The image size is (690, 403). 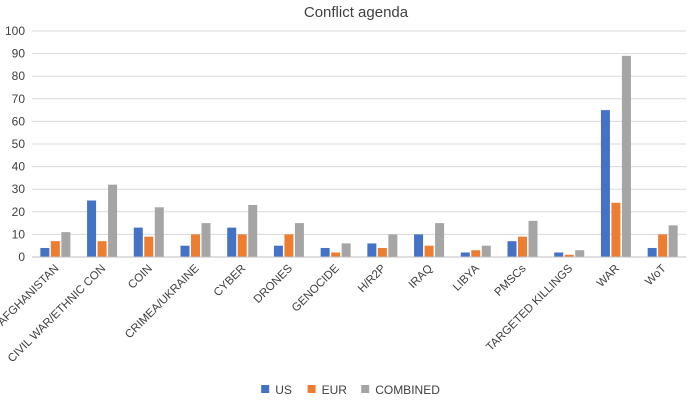 What do you see at coordinates (140, 277) in the screenshot?
I see `x-tick-label: COIN` at bounding box center [140, 277].